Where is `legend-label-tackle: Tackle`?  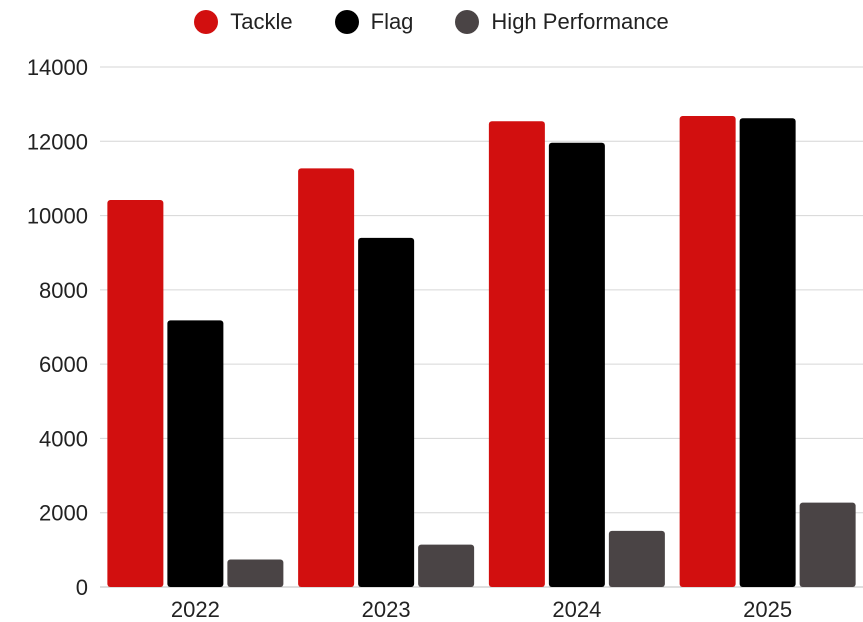 legend-label-tackle: Tackle is located at coordinates (261, 21).